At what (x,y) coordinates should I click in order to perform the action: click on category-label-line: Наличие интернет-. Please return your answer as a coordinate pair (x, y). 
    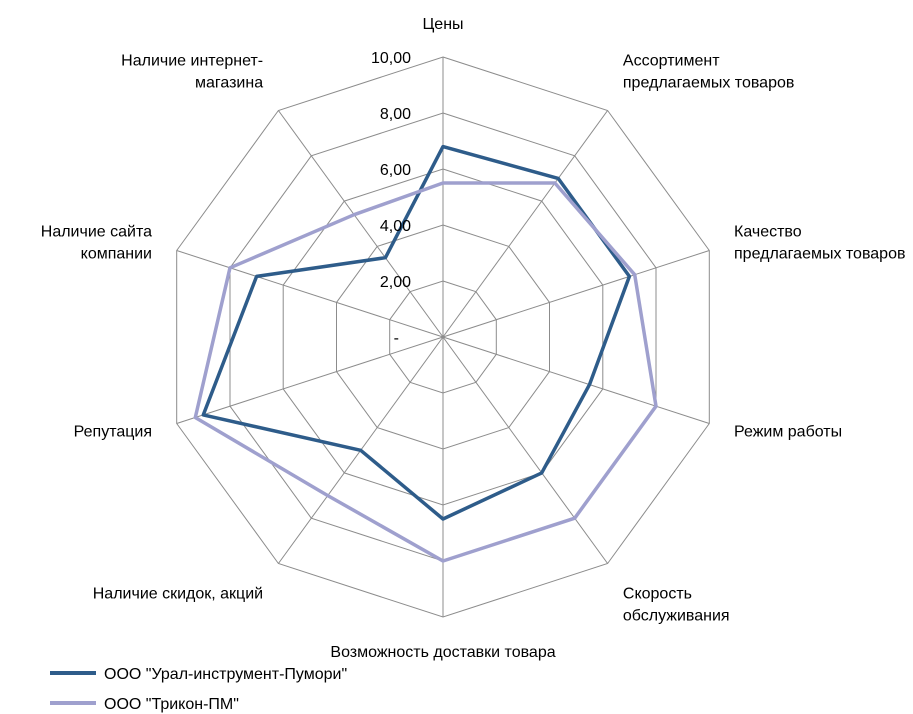
    Looking at the image, I should click on (192, 60).